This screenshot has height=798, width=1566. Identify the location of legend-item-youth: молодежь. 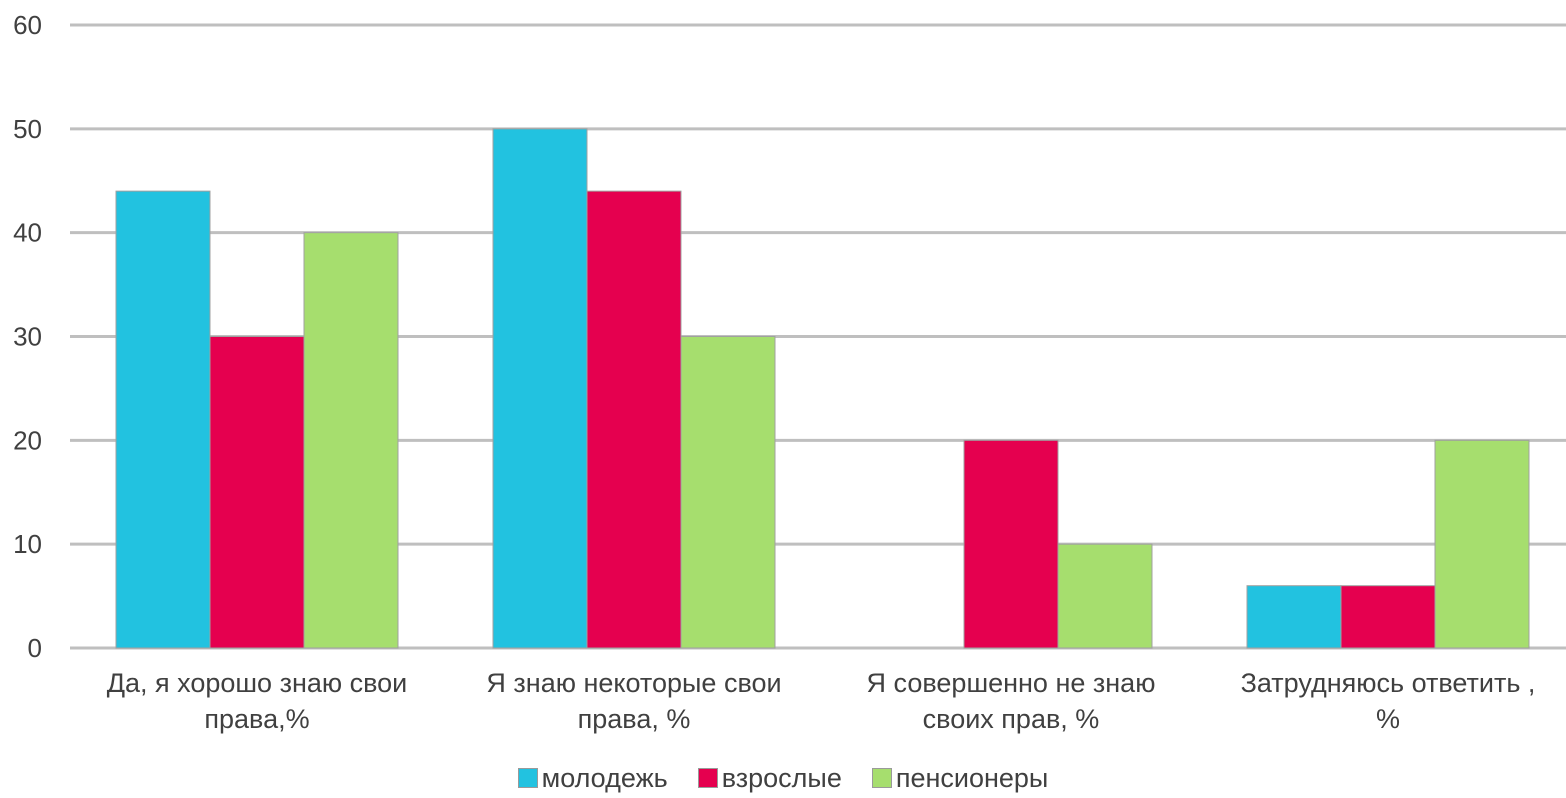
(592, 778).